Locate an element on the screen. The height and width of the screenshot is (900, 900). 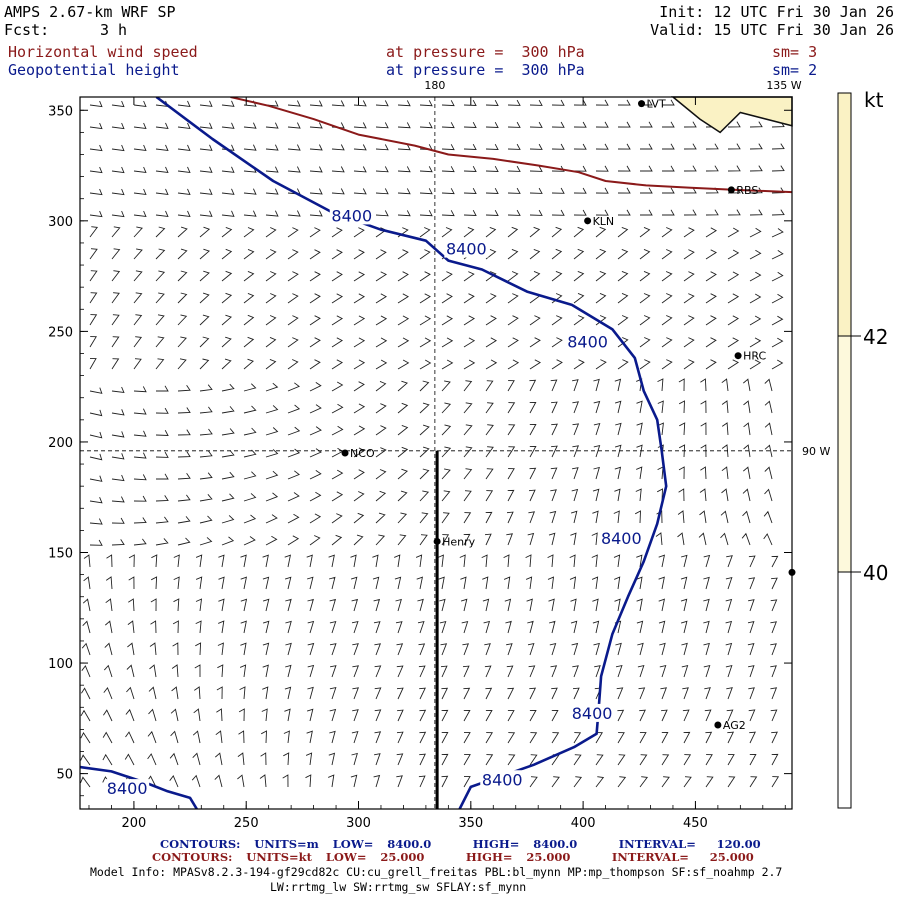
lon-label-135w: 135 W is located at coordinates (783, 85).